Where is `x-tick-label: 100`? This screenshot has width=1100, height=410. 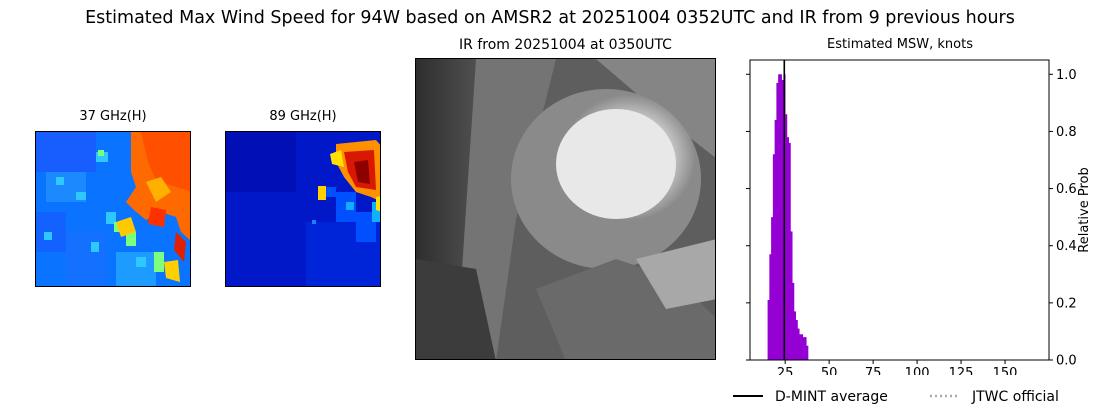
x-tick-label: 100 is located at coordinates (917, 370).